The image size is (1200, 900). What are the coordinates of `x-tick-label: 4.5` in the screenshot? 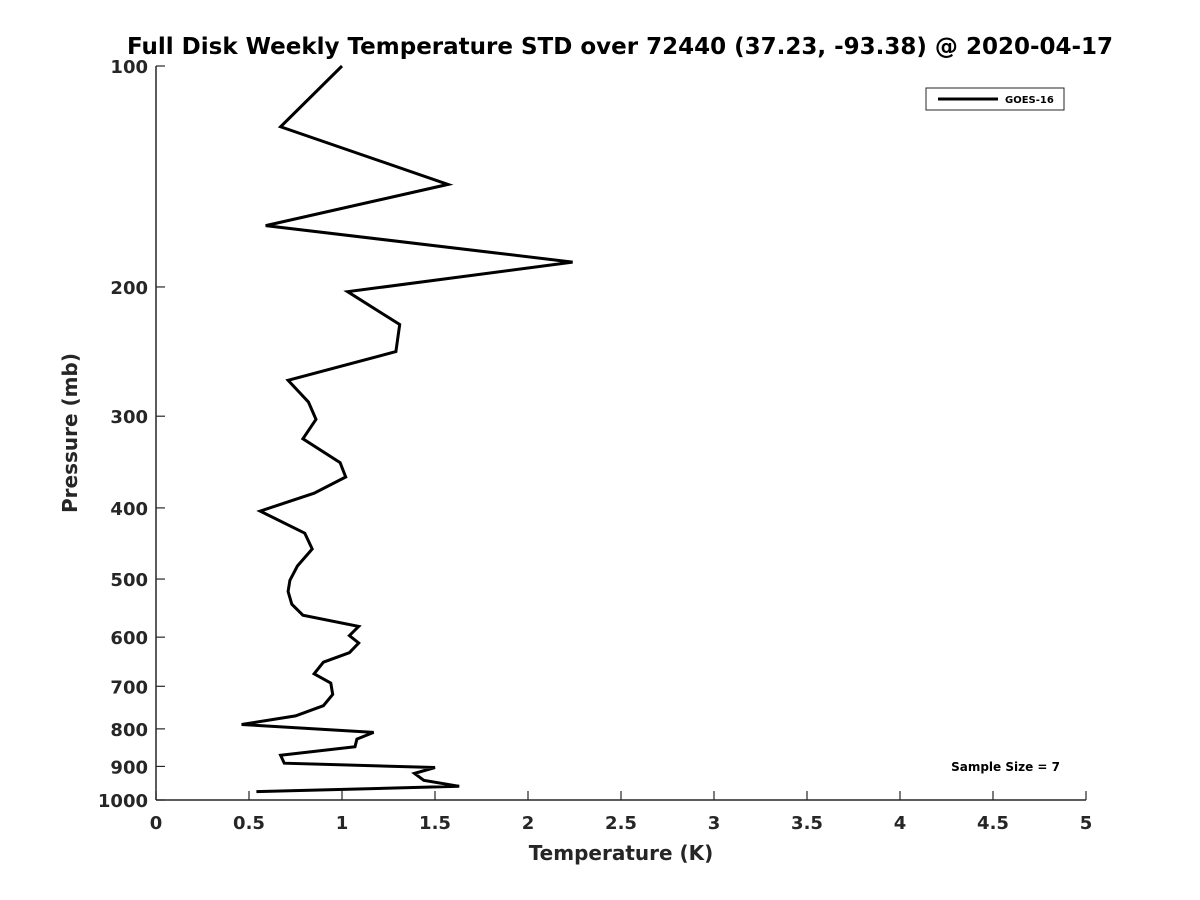 It's located at (993, 823).